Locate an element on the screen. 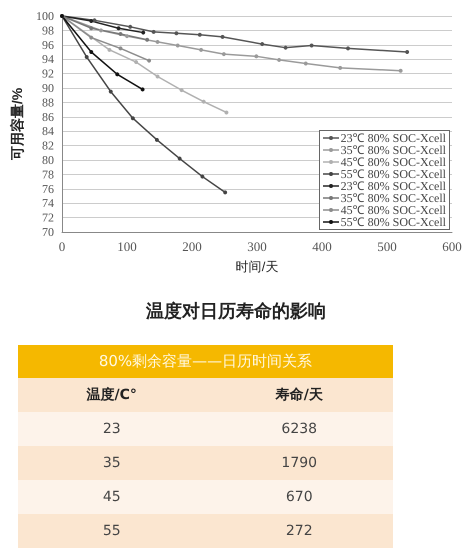 The height and width of the screenshot is (560, 472). y-tick-label: 84 is located at coordinates (48, 131).